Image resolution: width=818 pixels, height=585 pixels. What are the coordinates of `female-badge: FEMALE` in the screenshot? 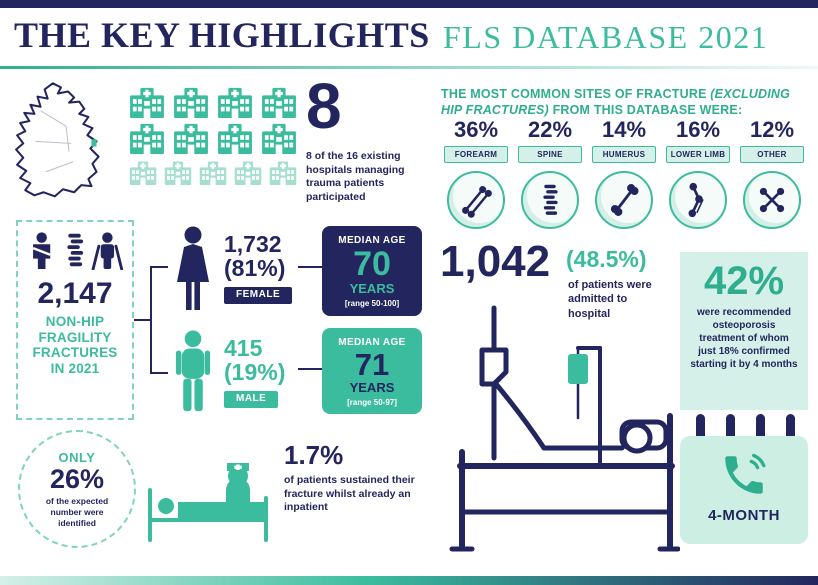 It's located at (258, 295).